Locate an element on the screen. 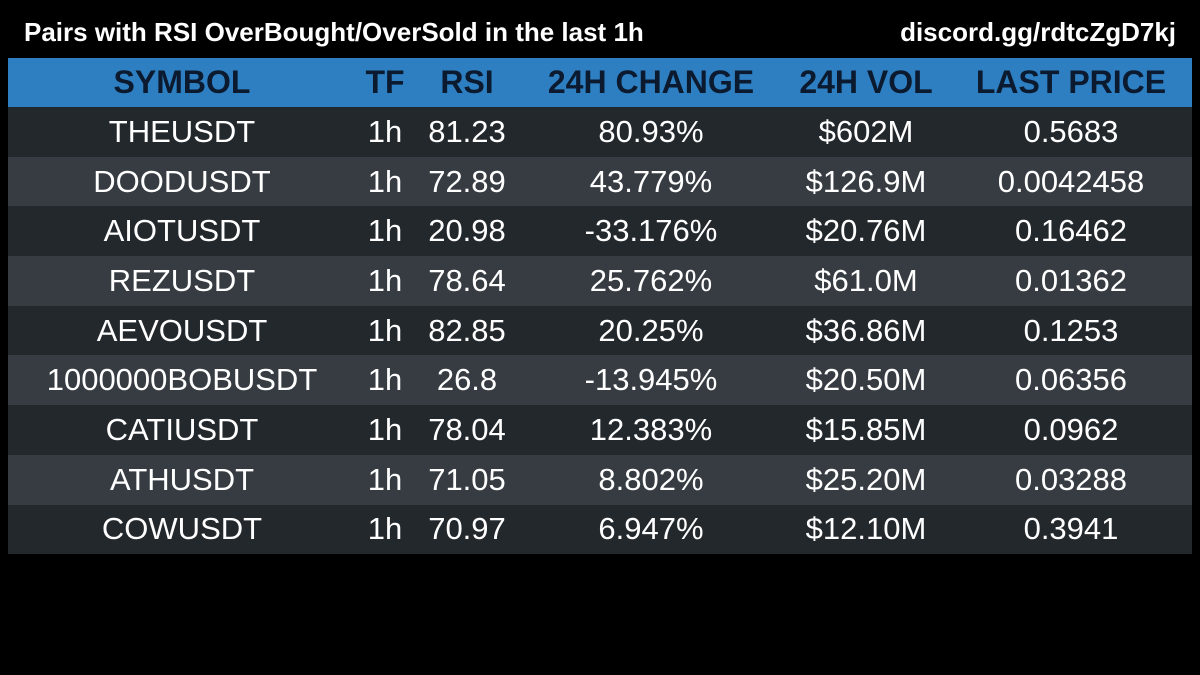  table-row: THEUSDT 1h 81.23 80.93% $602M 0.5683 is located at coordinates (600, 132).